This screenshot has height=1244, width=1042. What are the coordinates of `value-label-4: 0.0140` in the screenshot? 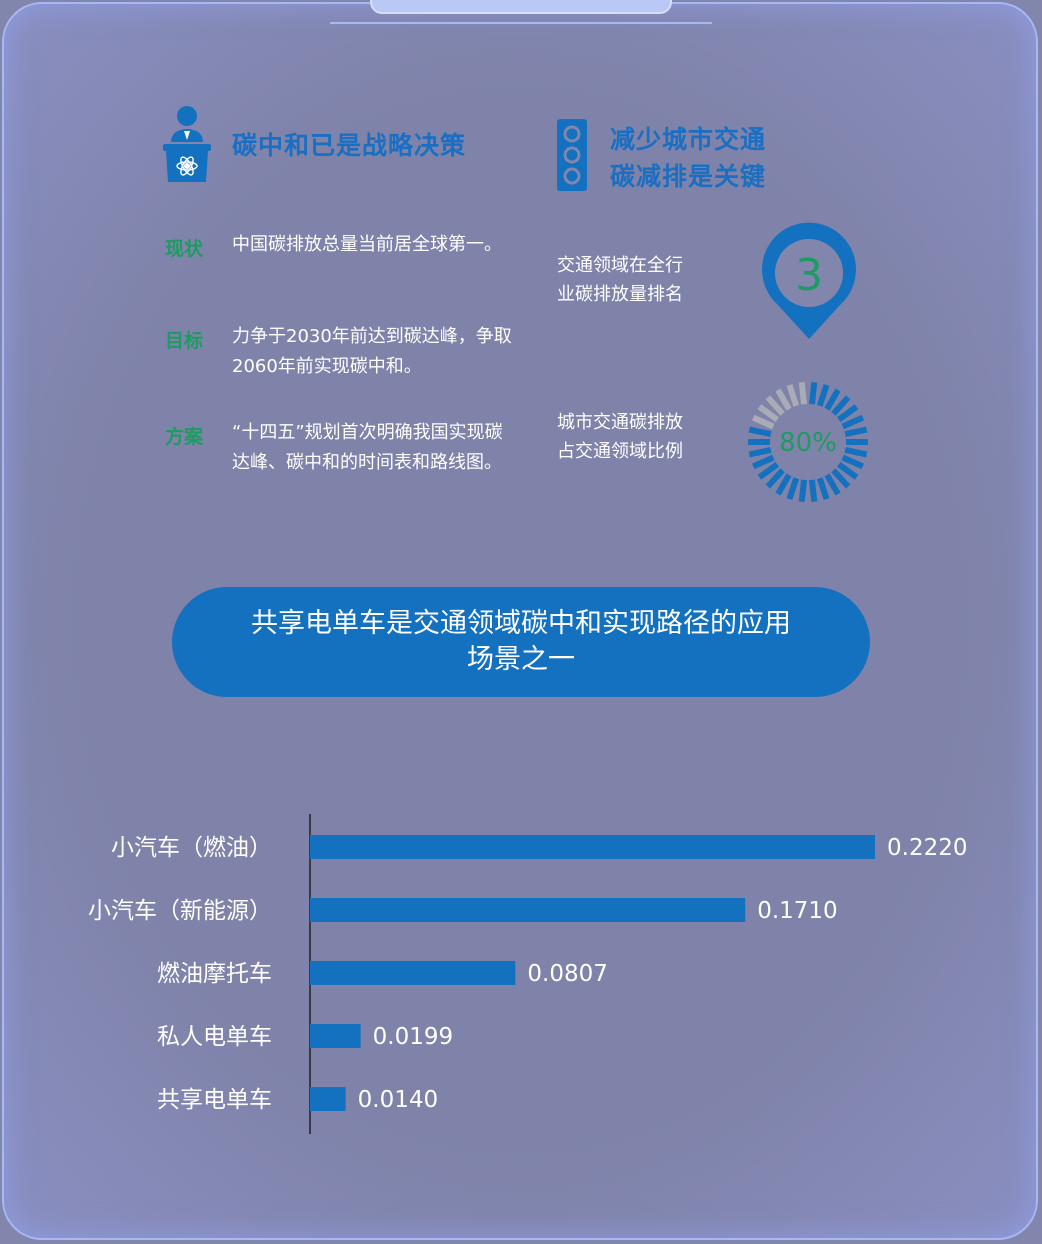 It's located at (398, 1100).